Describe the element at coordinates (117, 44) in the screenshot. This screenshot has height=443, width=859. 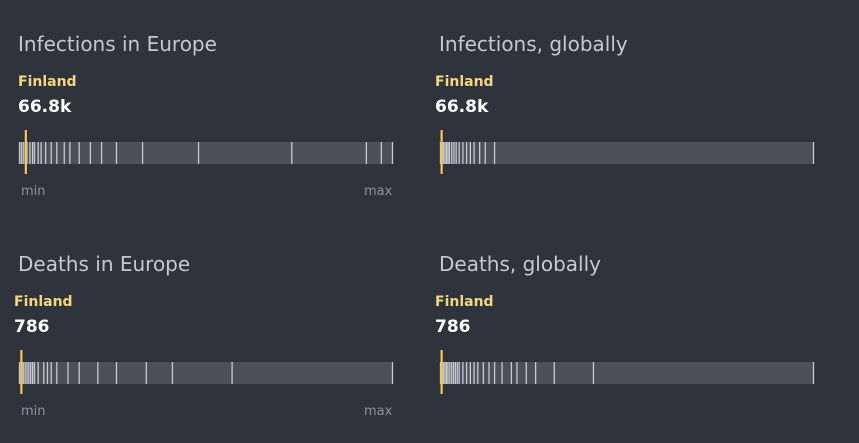
I see `chart-title: Infections in Europe` at that location.